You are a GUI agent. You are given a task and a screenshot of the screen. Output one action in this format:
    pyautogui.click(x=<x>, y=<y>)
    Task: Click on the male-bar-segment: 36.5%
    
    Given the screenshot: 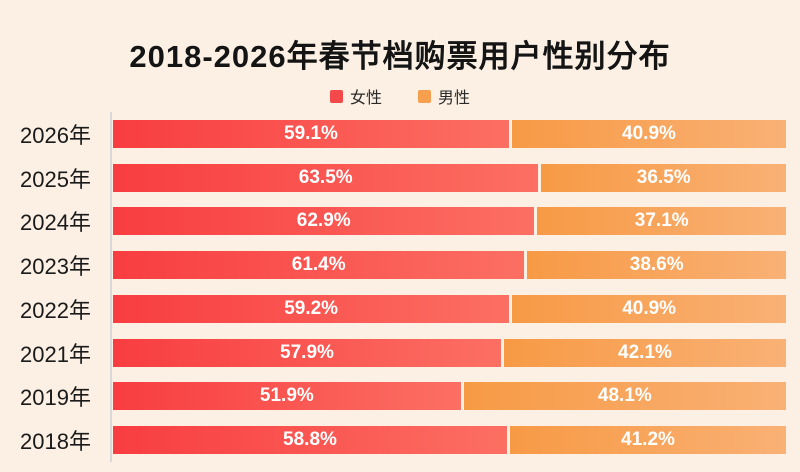 What is the action you would take?
    pyautogui.click(x=663, y=177)
    